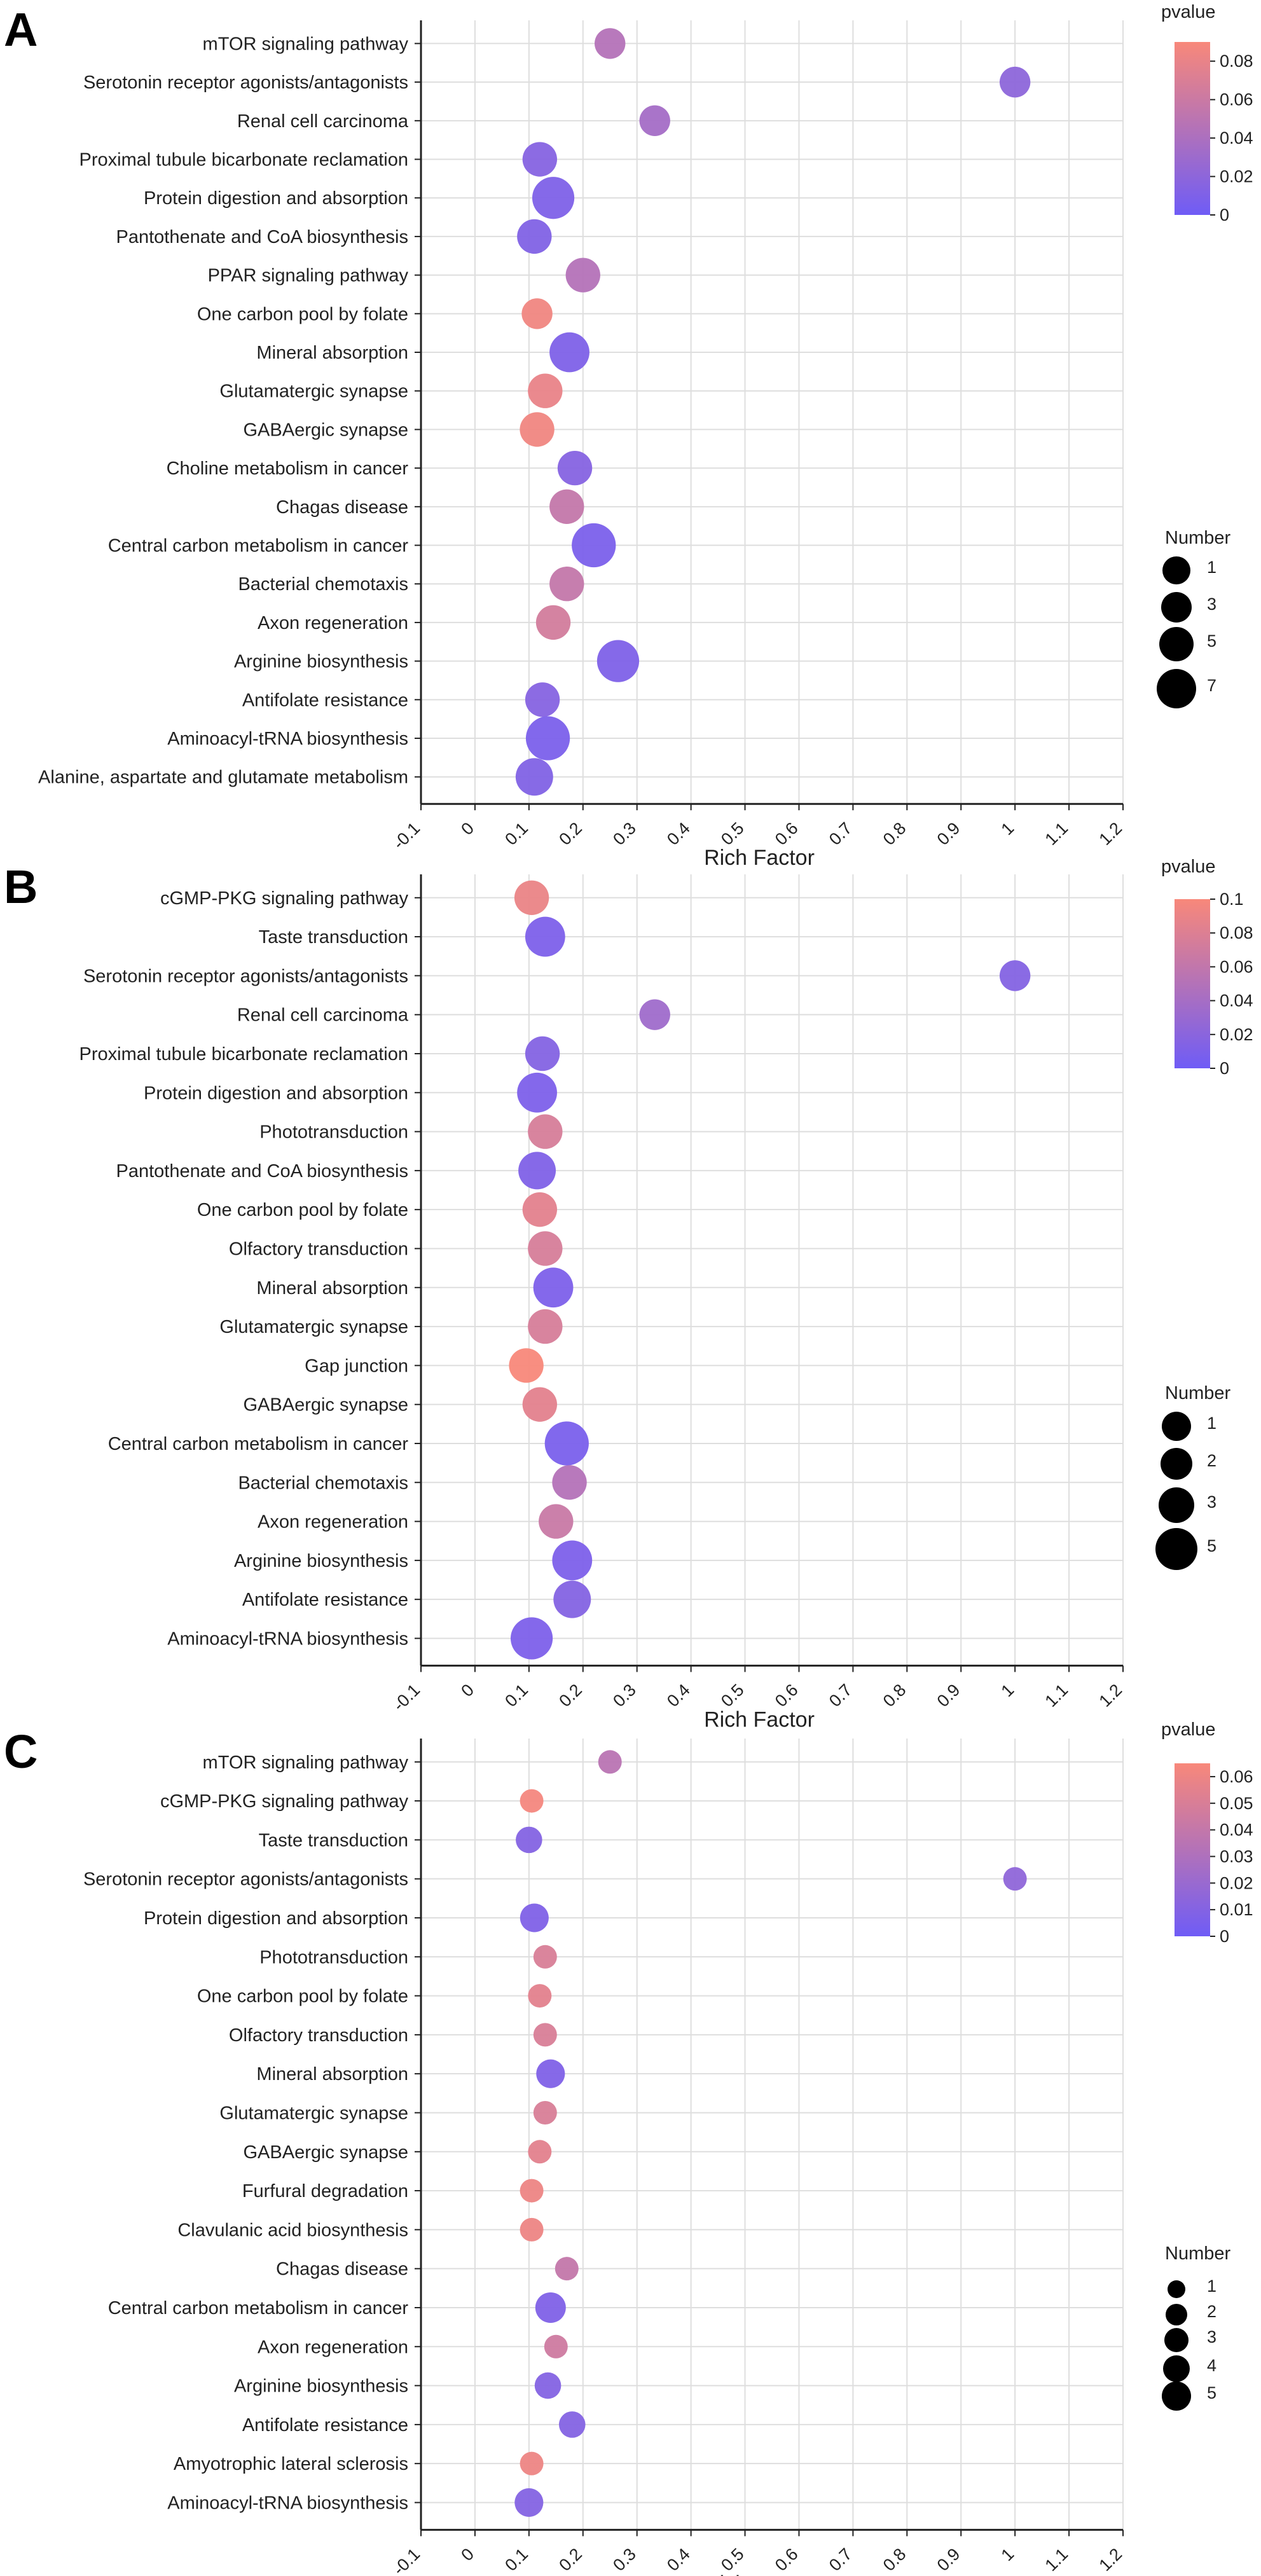  What do you see at coordinates (1211, 686) in the screenshot?
I see `number-legend-label: 7` at bounding box center [1211, 686].